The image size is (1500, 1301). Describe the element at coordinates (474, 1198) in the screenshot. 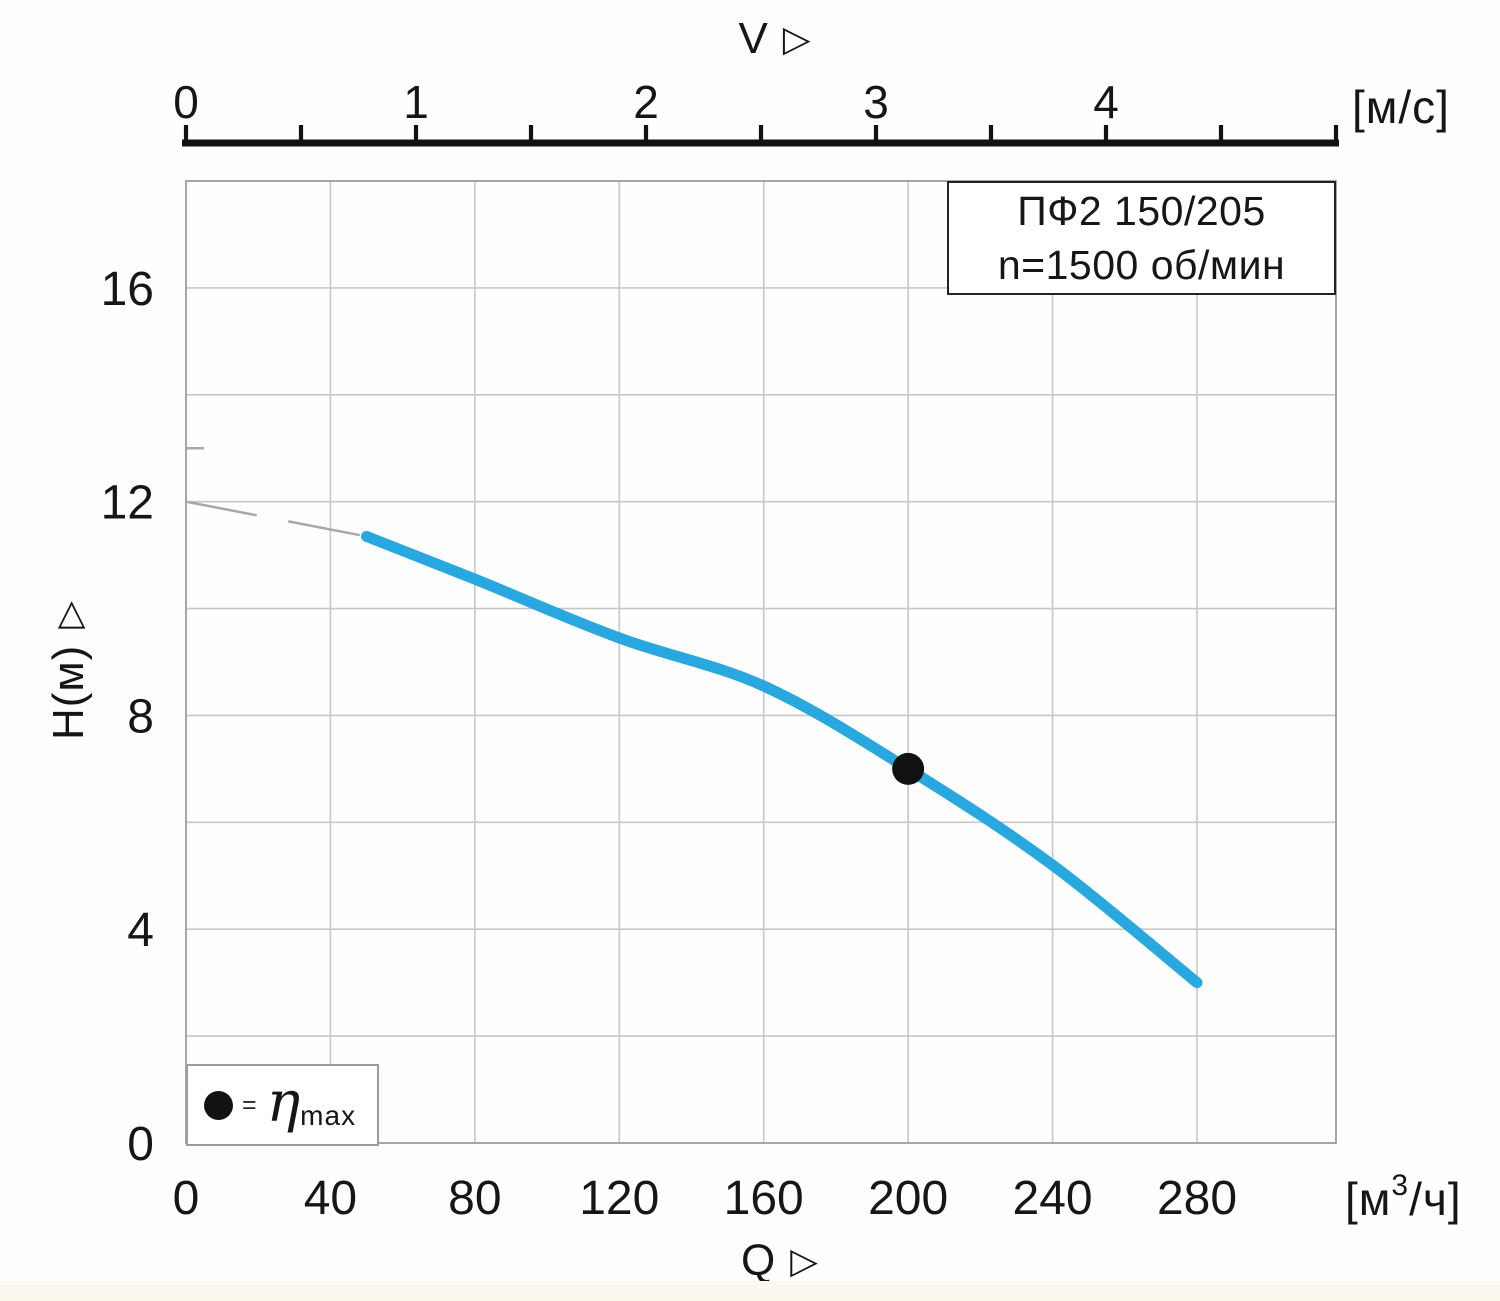

I see `bottom-axis-tick-label: 80` at that location.